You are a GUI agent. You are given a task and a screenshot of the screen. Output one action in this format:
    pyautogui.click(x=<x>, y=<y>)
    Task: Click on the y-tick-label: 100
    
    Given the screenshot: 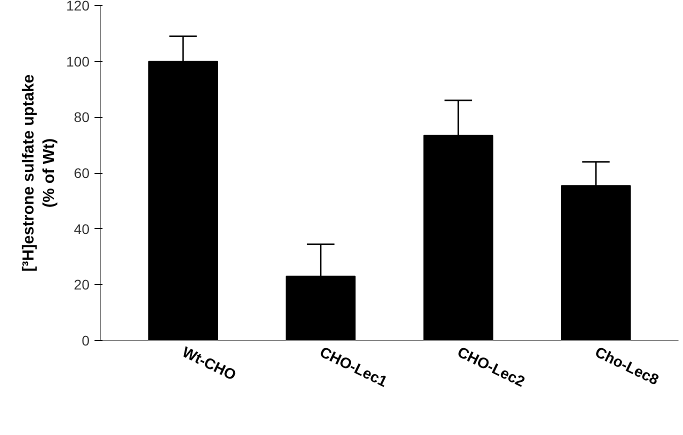 What is the action you would take?
    pyautogui.click(x=78, y=61)
    